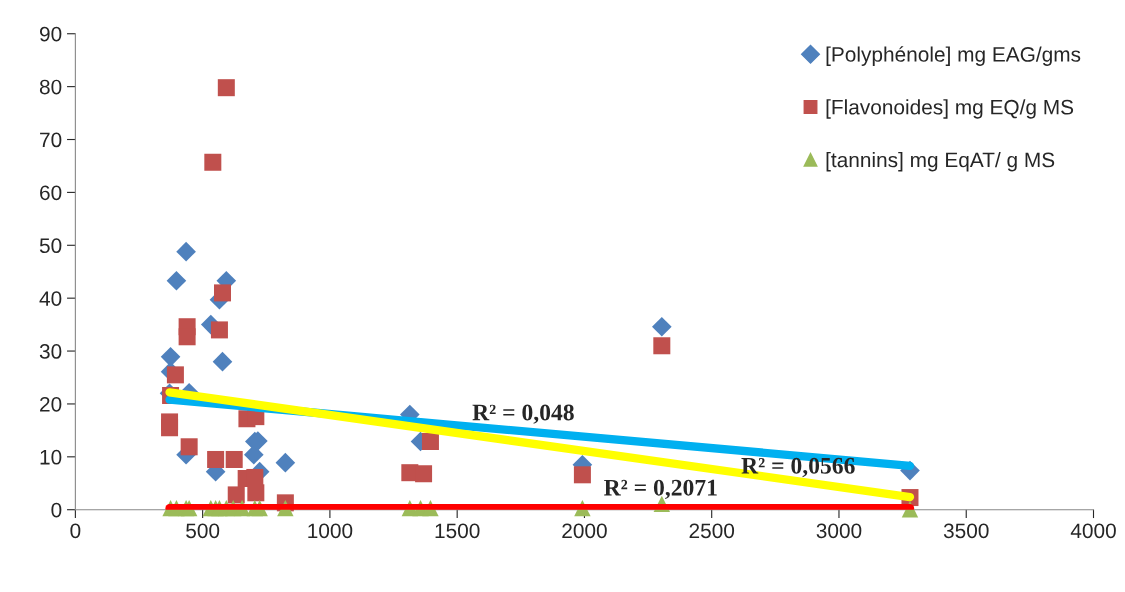 This screenshot has width=1125, height=592. Describe the element at coordinates (51, 140) in the screenshot. I see `y-tick-label: 70` at that location.